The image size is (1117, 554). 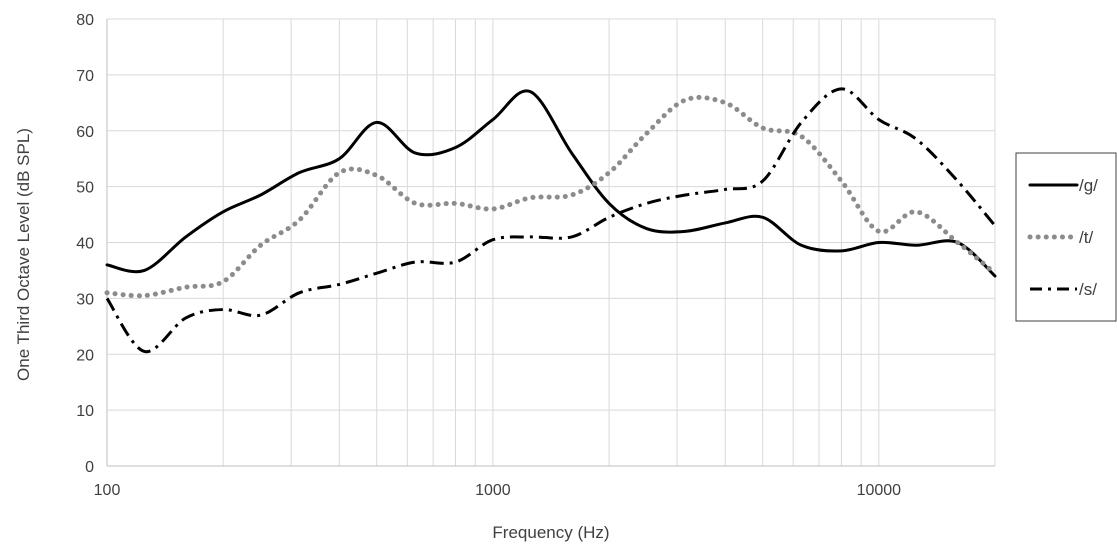 What do you see at coordinates (85, 299) in the screenshot?
I see `y-tick-label: 30` at bounding box center [85, 299].